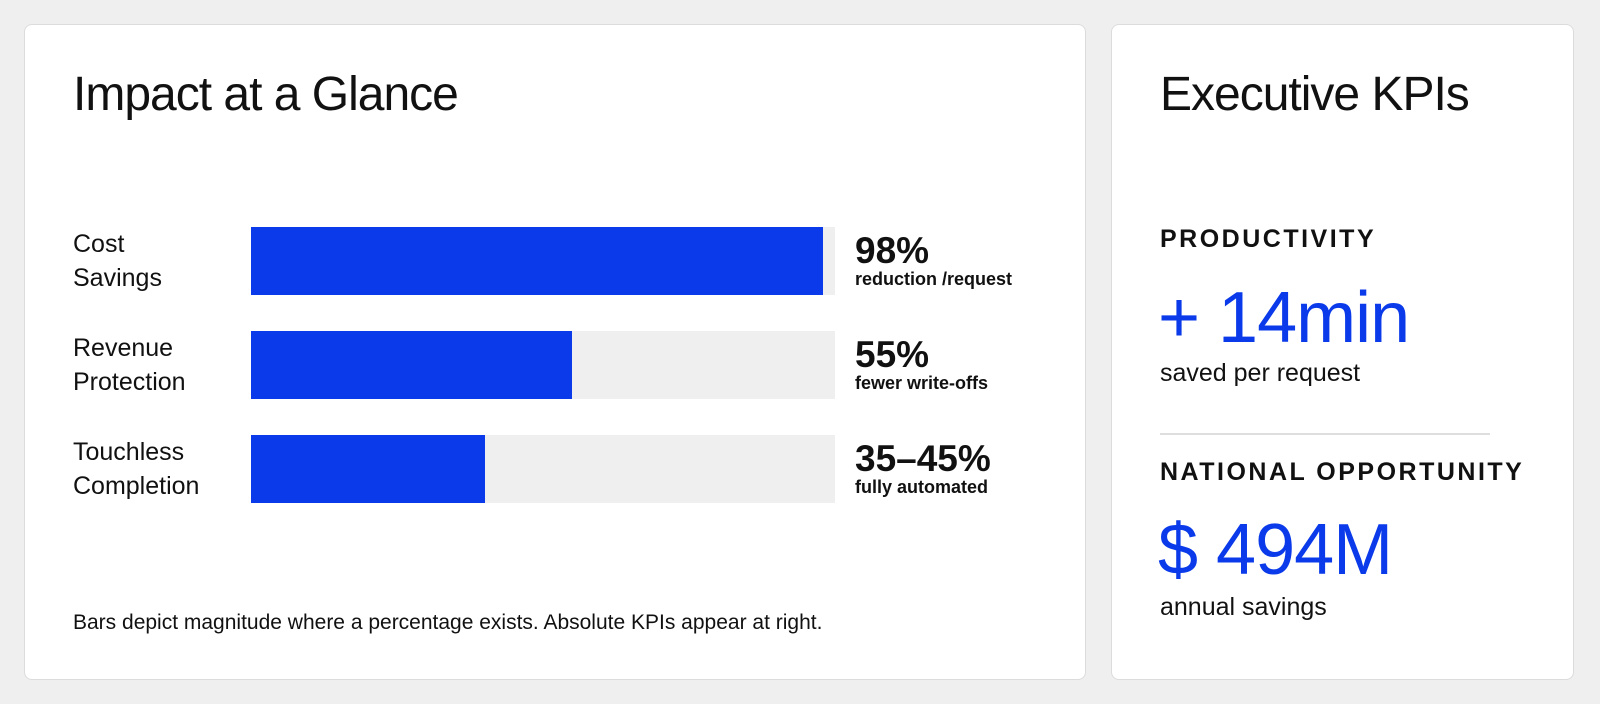  What do you see at coordinates (922, 383) in the screenshot?
I see `bar-sublabel: fewer write-offs` at bounding box center [922, 383].